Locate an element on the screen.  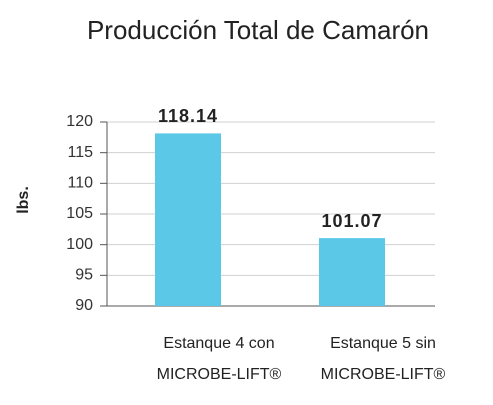
y-tick-label: 90 is located at coordinates (84, 305).